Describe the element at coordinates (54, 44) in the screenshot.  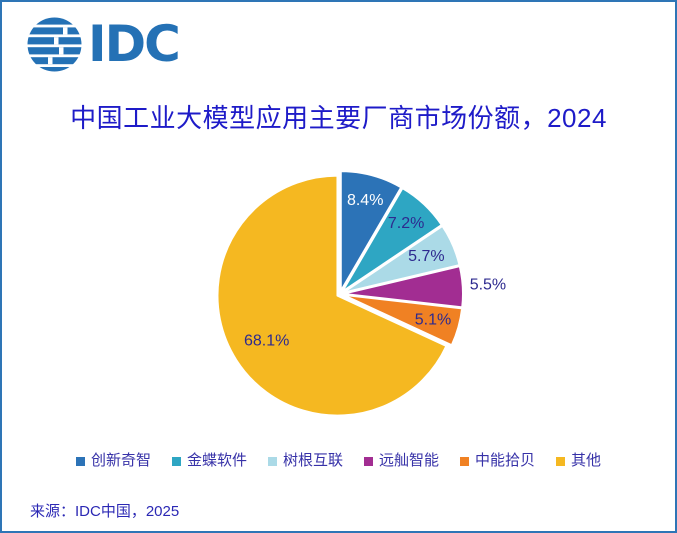
I see `idc-globe-icon` at that location.